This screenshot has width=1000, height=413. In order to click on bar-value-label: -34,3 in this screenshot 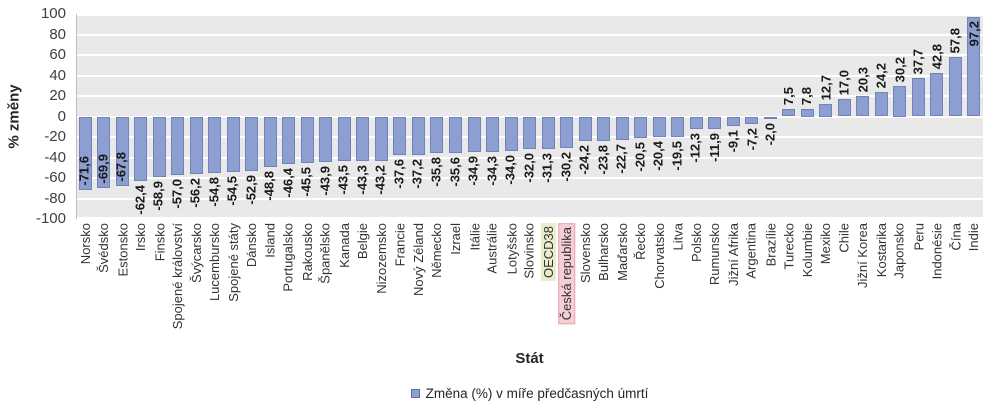, I will do `click(492, 170)`.